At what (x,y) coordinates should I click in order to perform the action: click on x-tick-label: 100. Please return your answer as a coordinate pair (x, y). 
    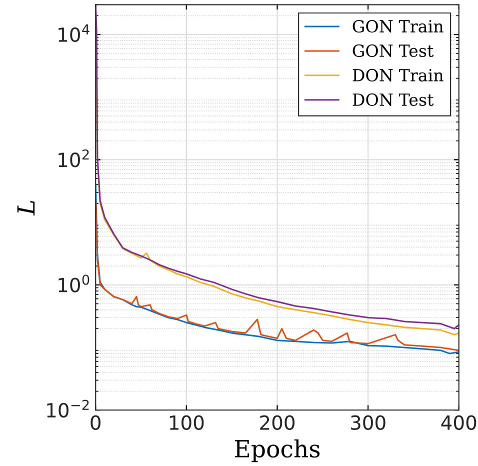
    Looking at the image, I should click on (187, 422).